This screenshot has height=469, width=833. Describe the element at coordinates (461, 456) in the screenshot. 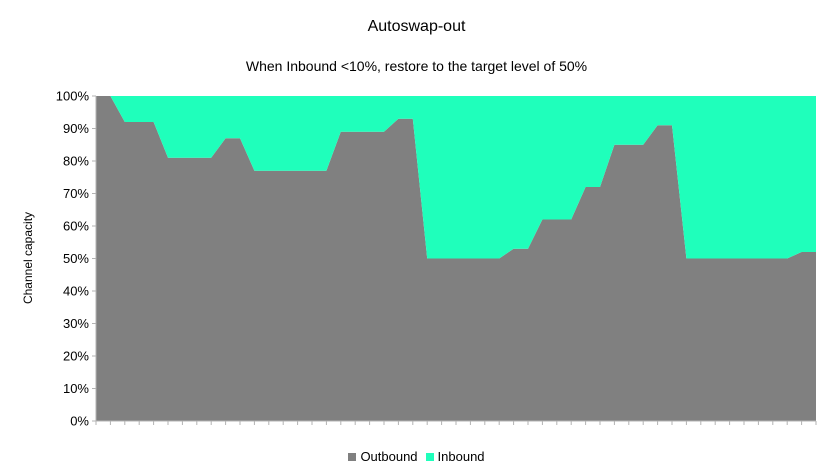

I see `legend-label-inbound: Inbound` at that location.